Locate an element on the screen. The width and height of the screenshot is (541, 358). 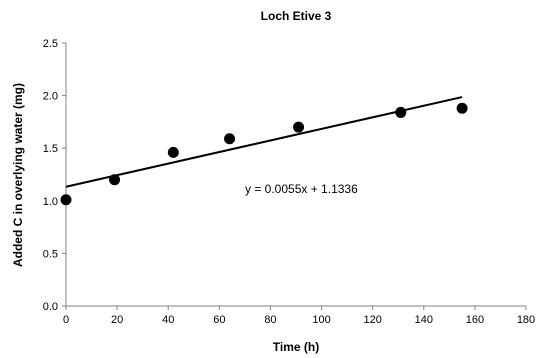
x-tick-label: 140 is located at coordinates (424, 320).